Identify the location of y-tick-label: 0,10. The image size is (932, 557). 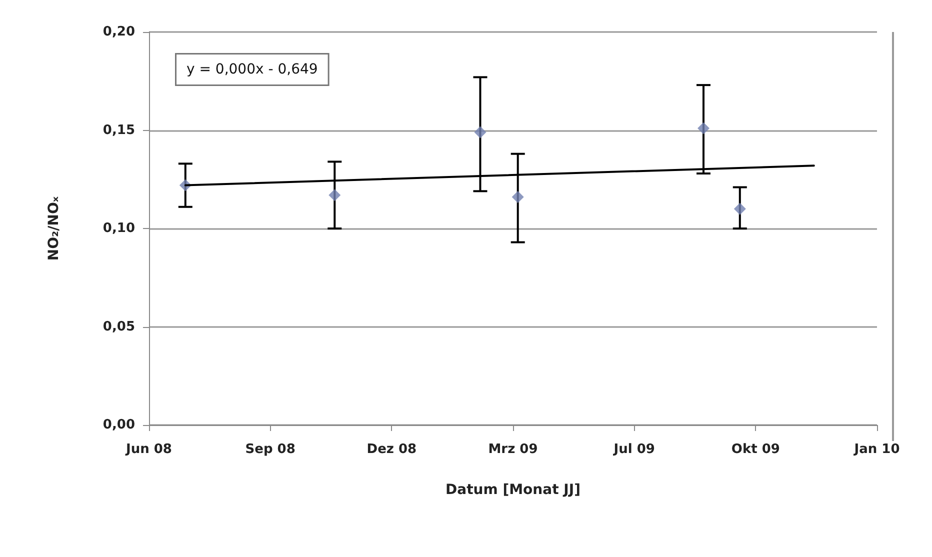
(118, 228).